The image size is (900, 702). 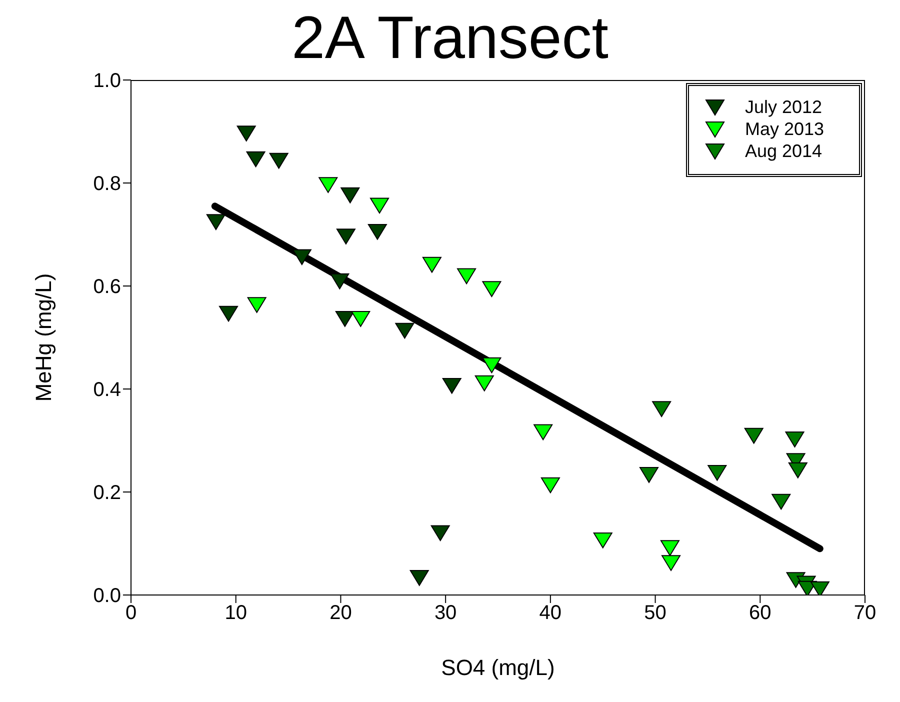 What do you see at coordinates (107, 287) in the screenshot?
I see `y-tick-label: 0.6` at bounding box center [107, 287].